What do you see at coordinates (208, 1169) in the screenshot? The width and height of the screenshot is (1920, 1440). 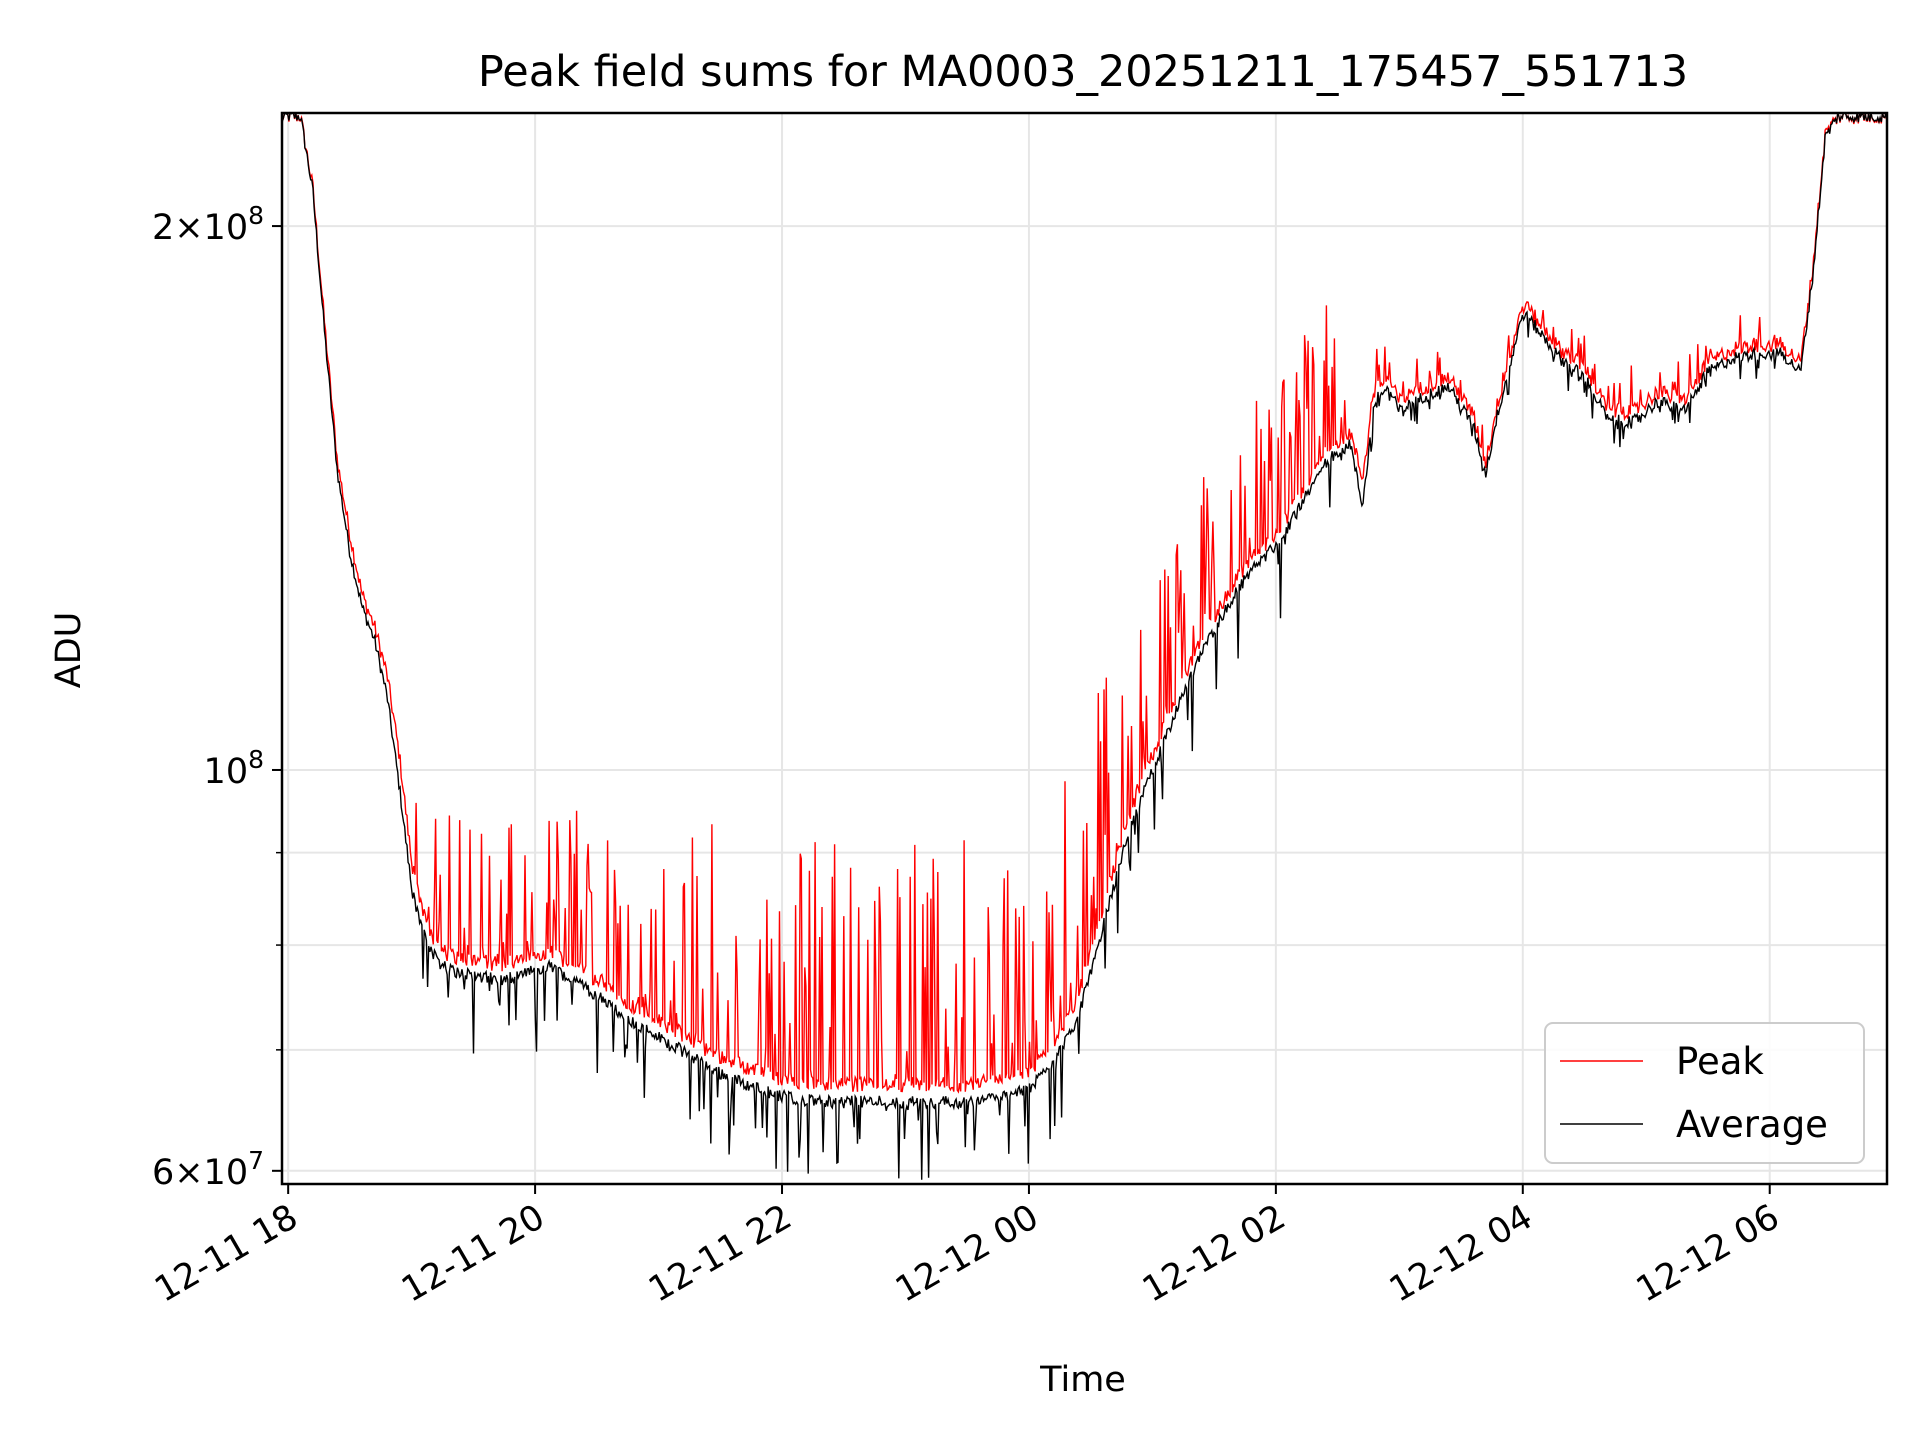 I see `y-tick-label: 6×107` at bounding box center [208, 1169].